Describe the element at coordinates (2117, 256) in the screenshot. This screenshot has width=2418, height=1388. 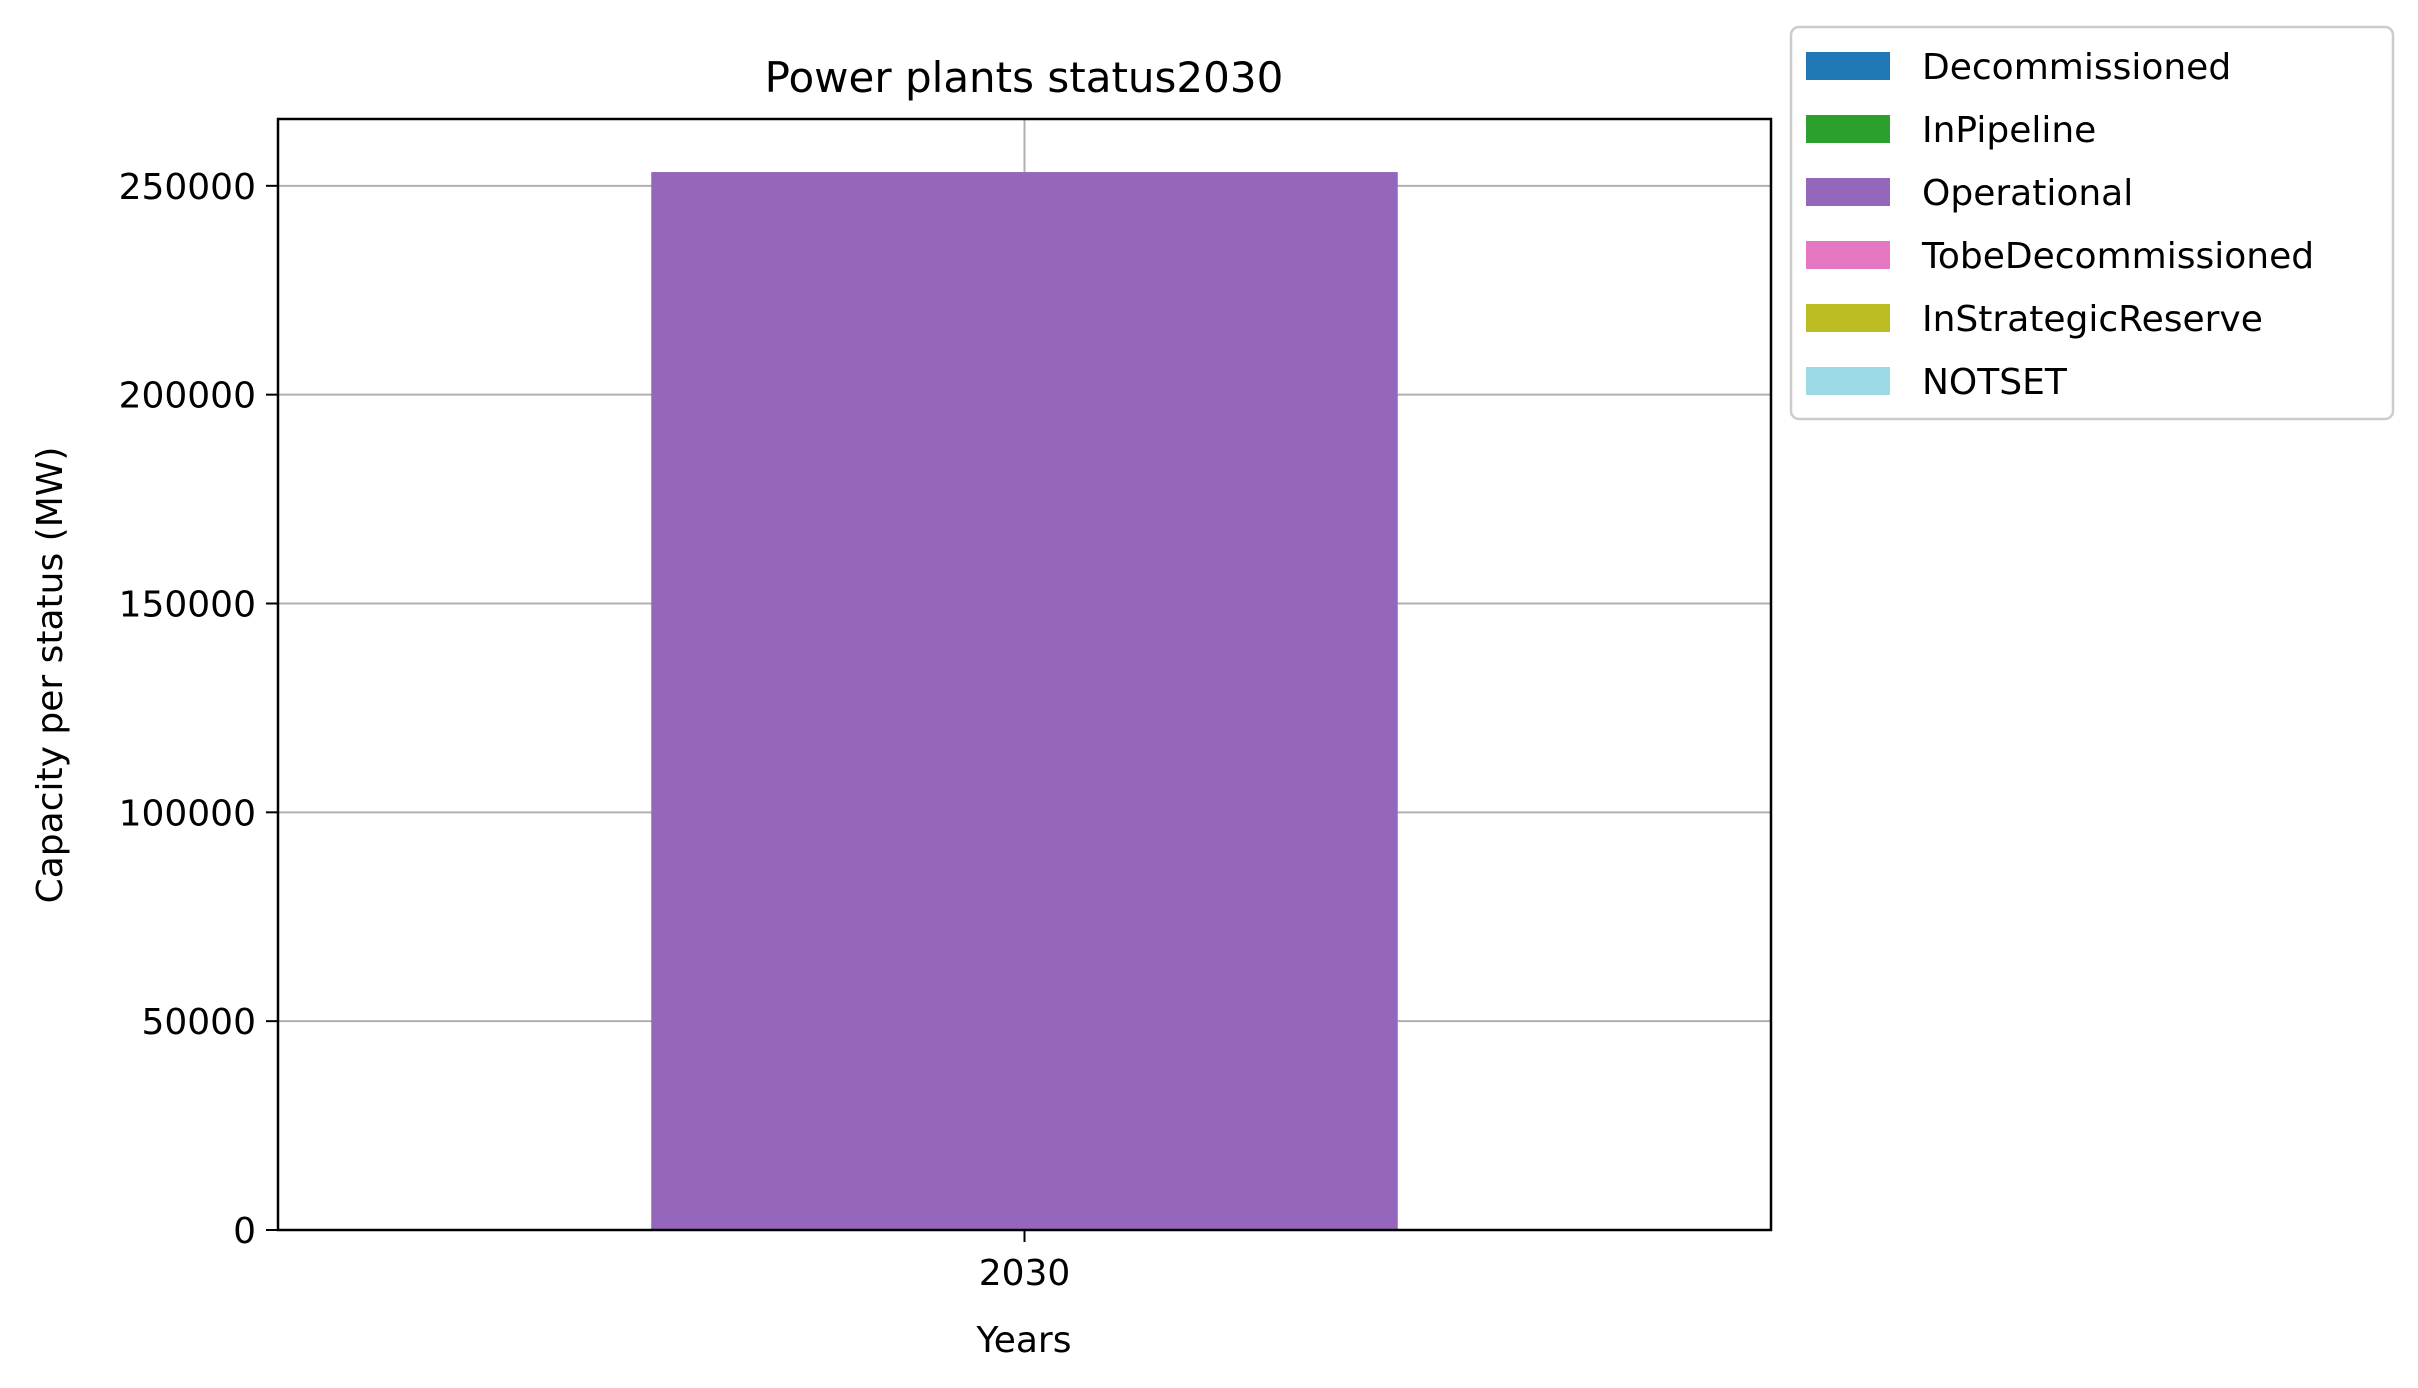
I see `legend-label: TobeDecommissioned` at that location.